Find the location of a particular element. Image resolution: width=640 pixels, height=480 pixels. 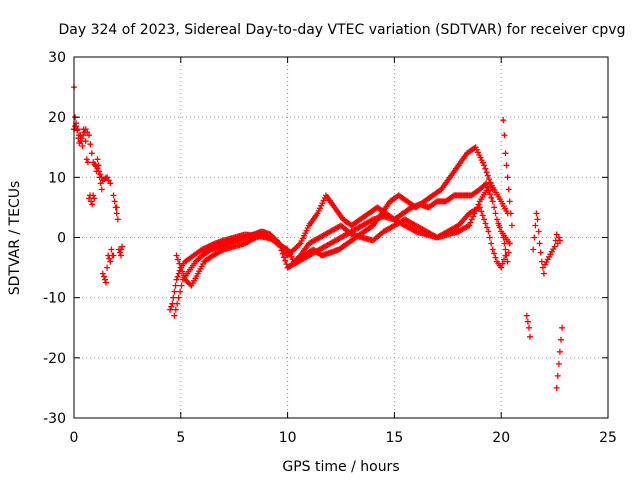

x-tick-label: 0 is located at coordinates (74, 438).